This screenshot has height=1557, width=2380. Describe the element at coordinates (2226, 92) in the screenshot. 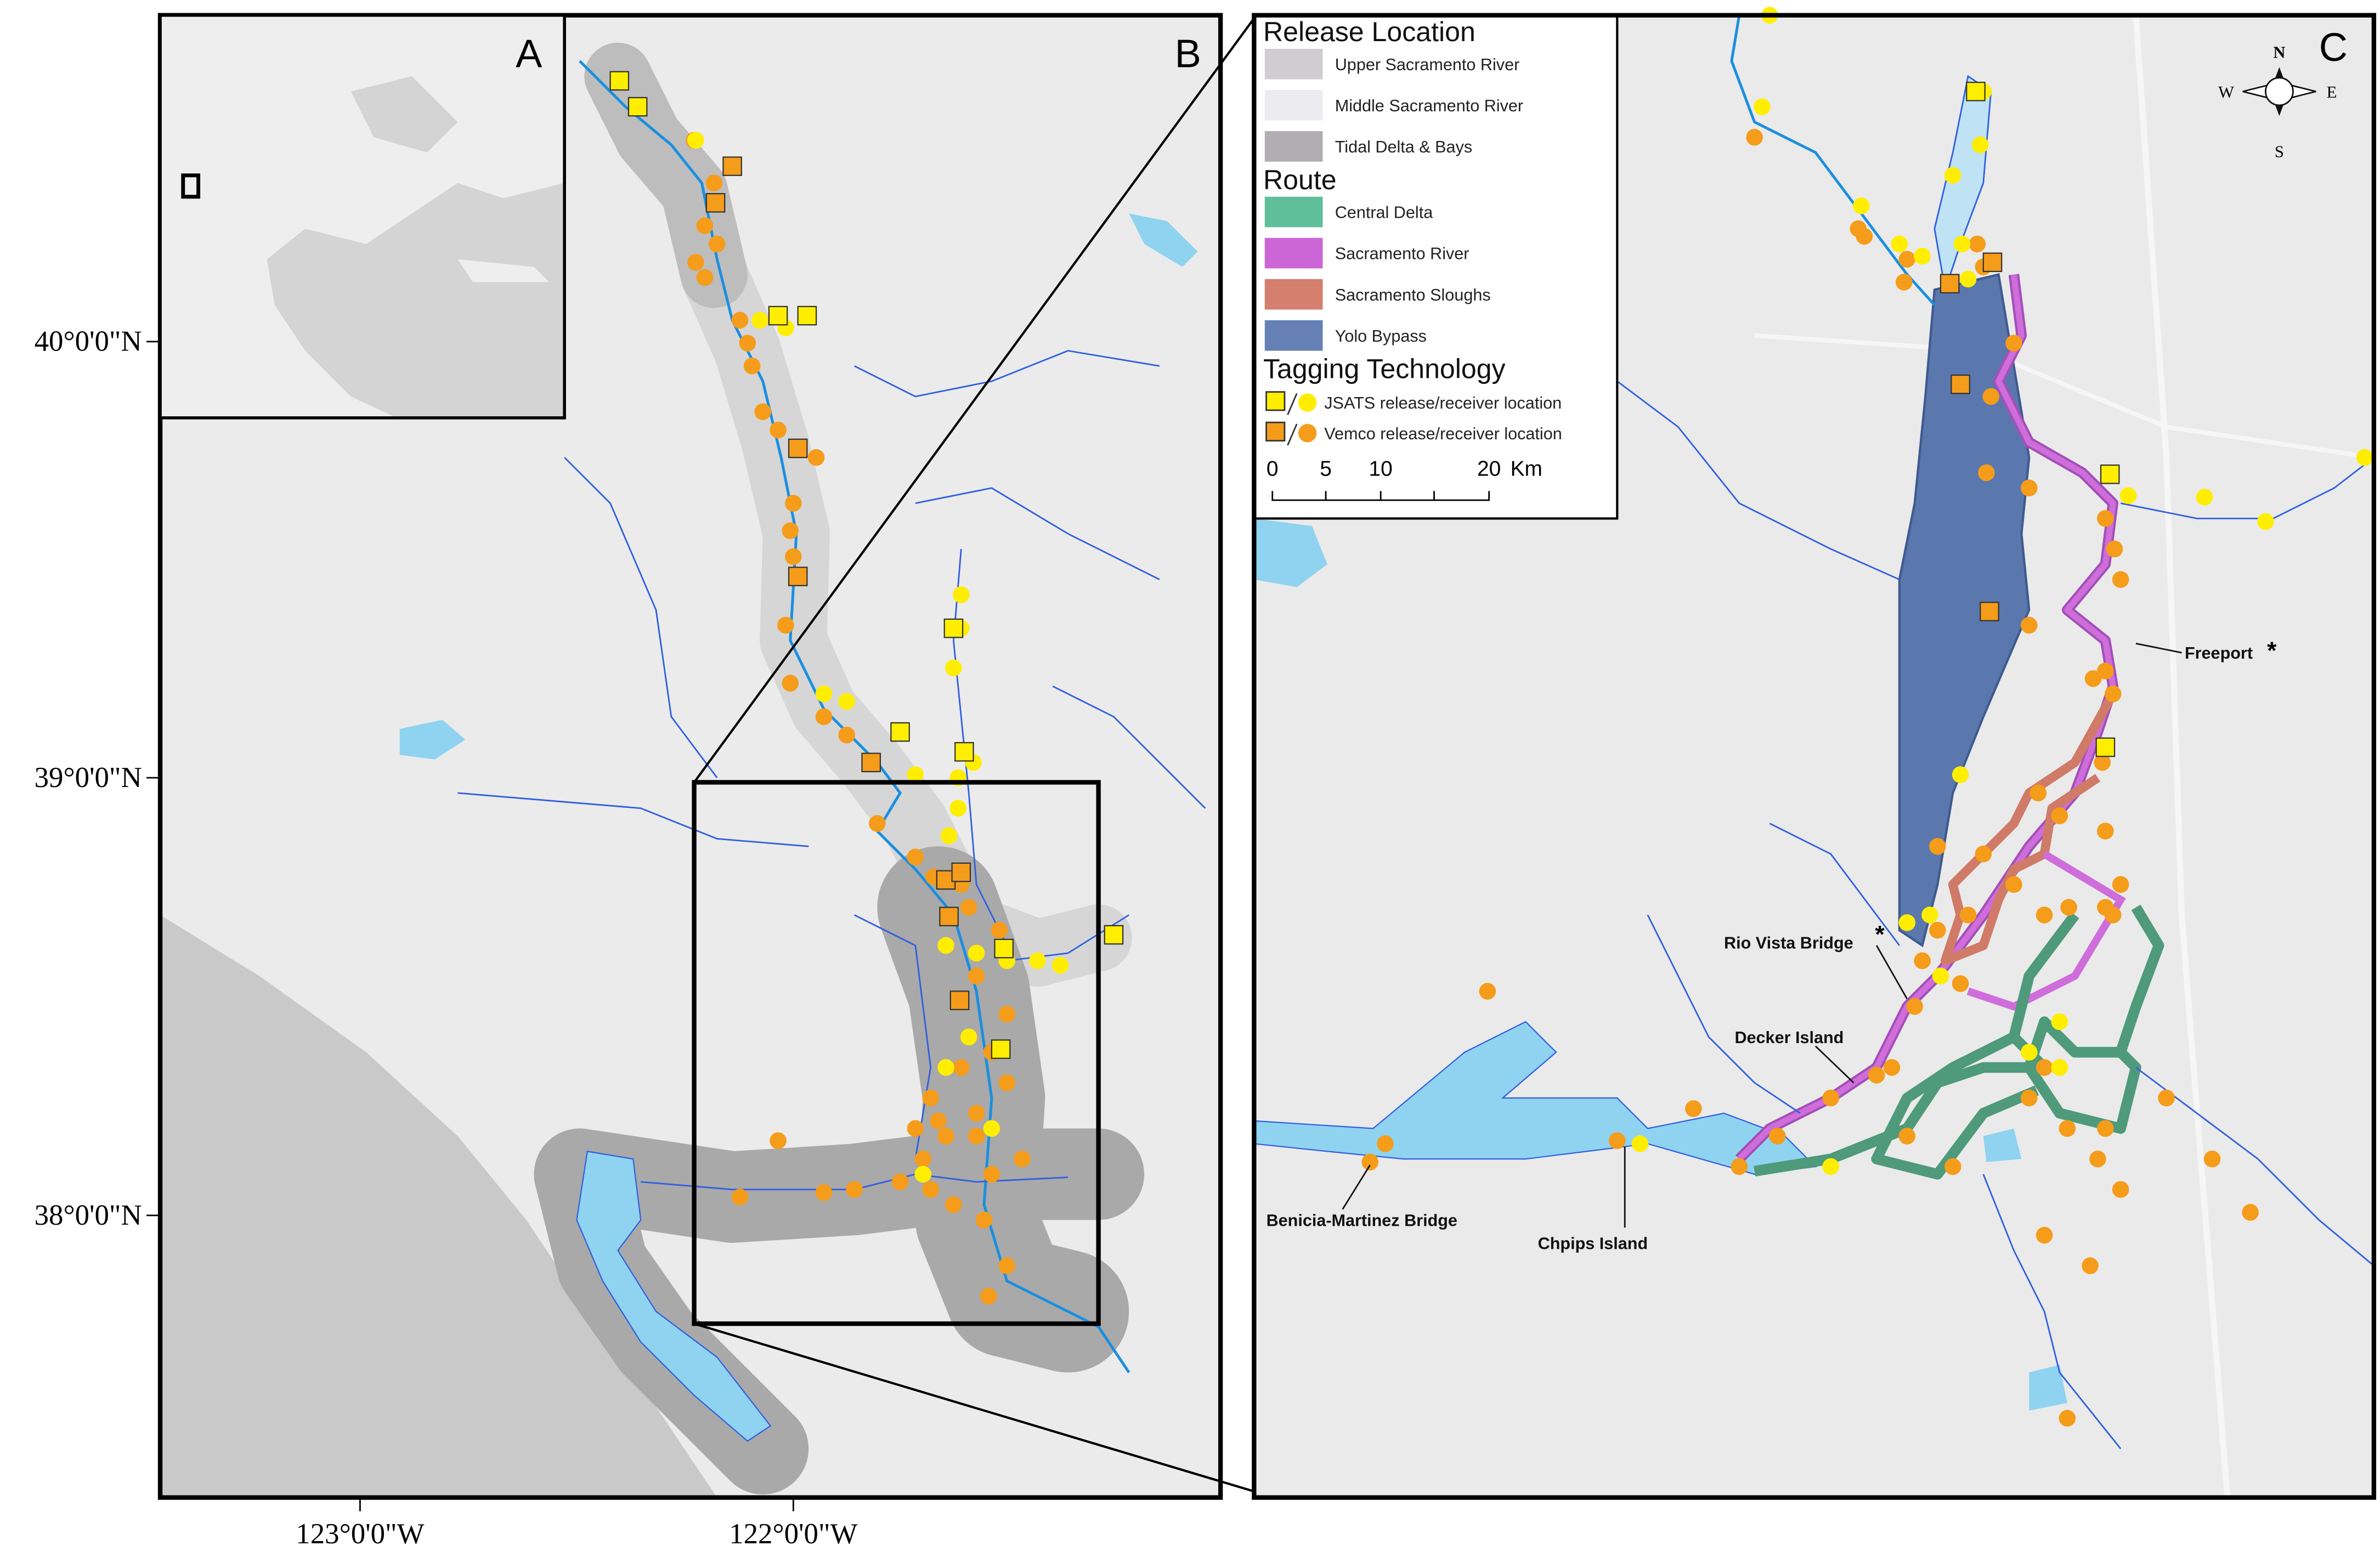

I see `compass-w: W` at that location.